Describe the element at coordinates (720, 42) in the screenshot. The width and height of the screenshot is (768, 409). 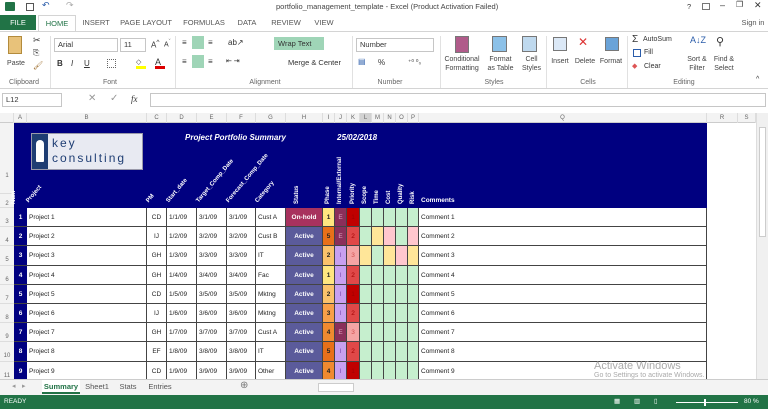
I see `binoculars-icon: ⚲` at that location.